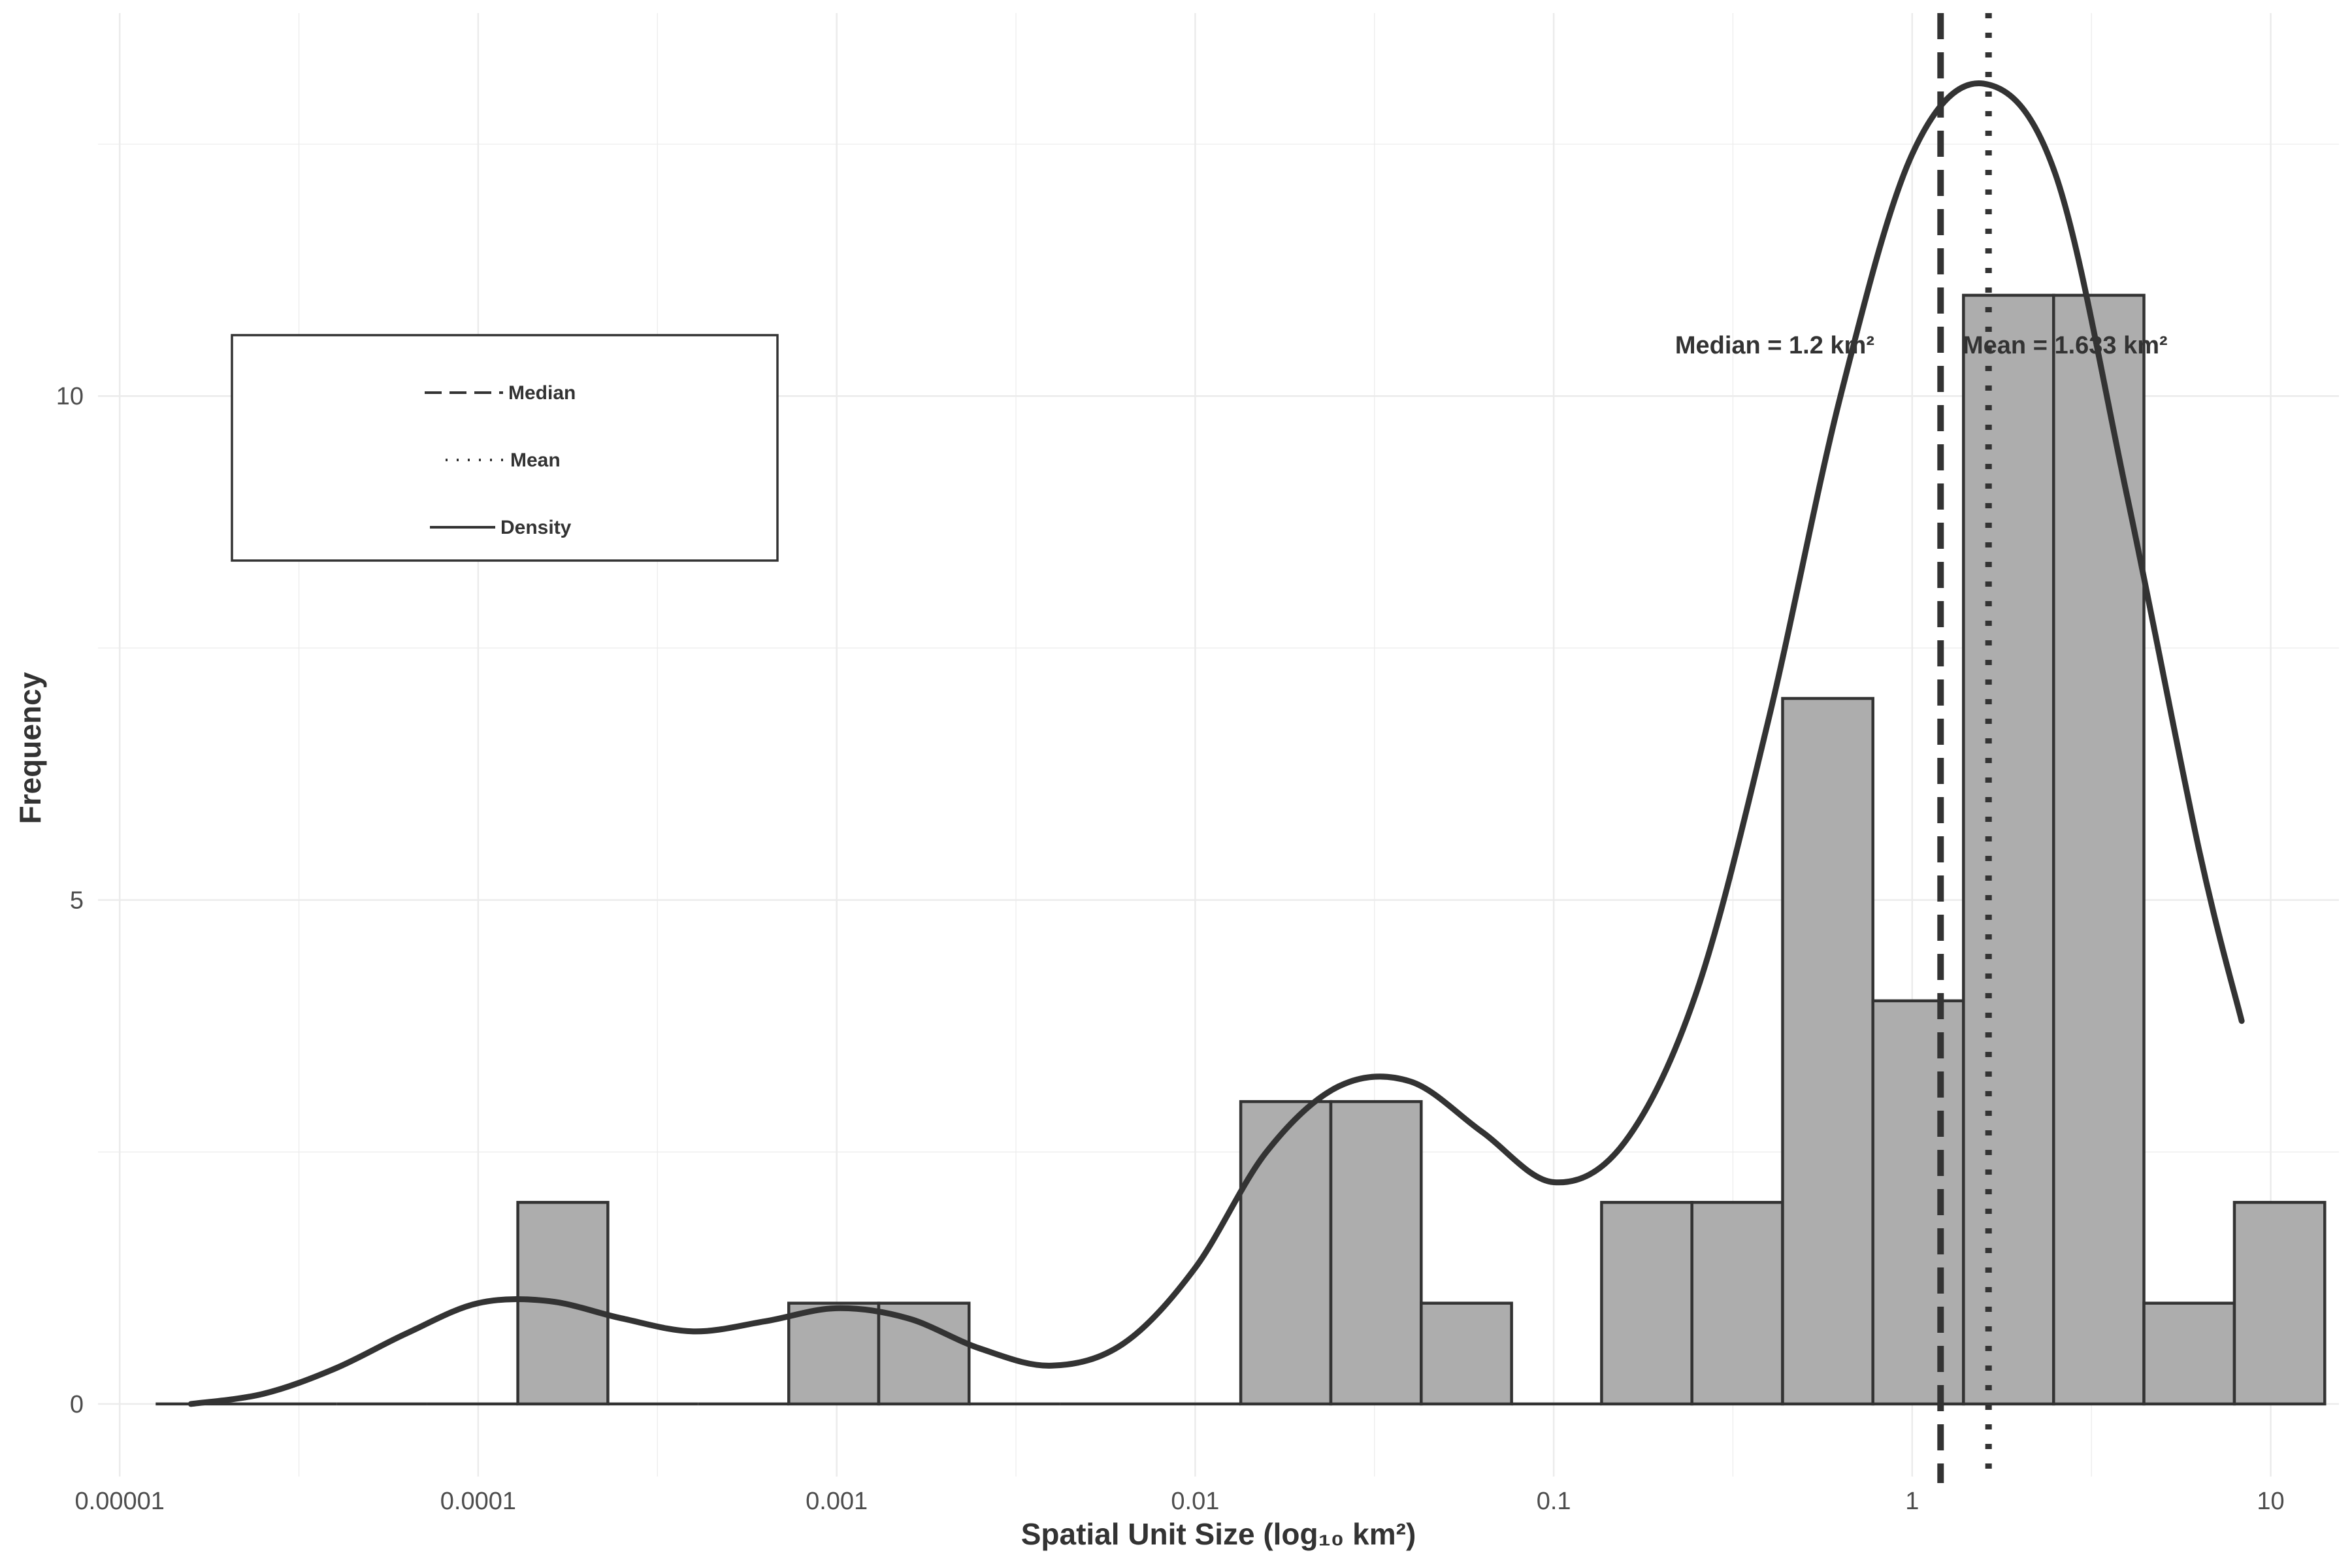  What do you see at coordinates (2270, 1501) in the screenshot?
I see `x-tick-label: 10` at bounding box center [2270, 1501].